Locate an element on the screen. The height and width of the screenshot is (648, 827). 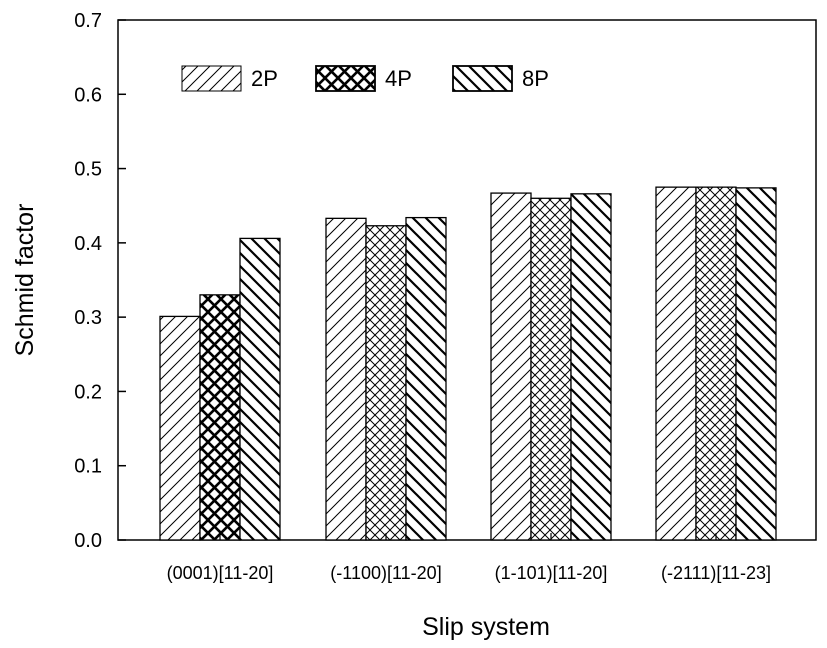
legend-swatch-2P is located at coordinates (211, 78).